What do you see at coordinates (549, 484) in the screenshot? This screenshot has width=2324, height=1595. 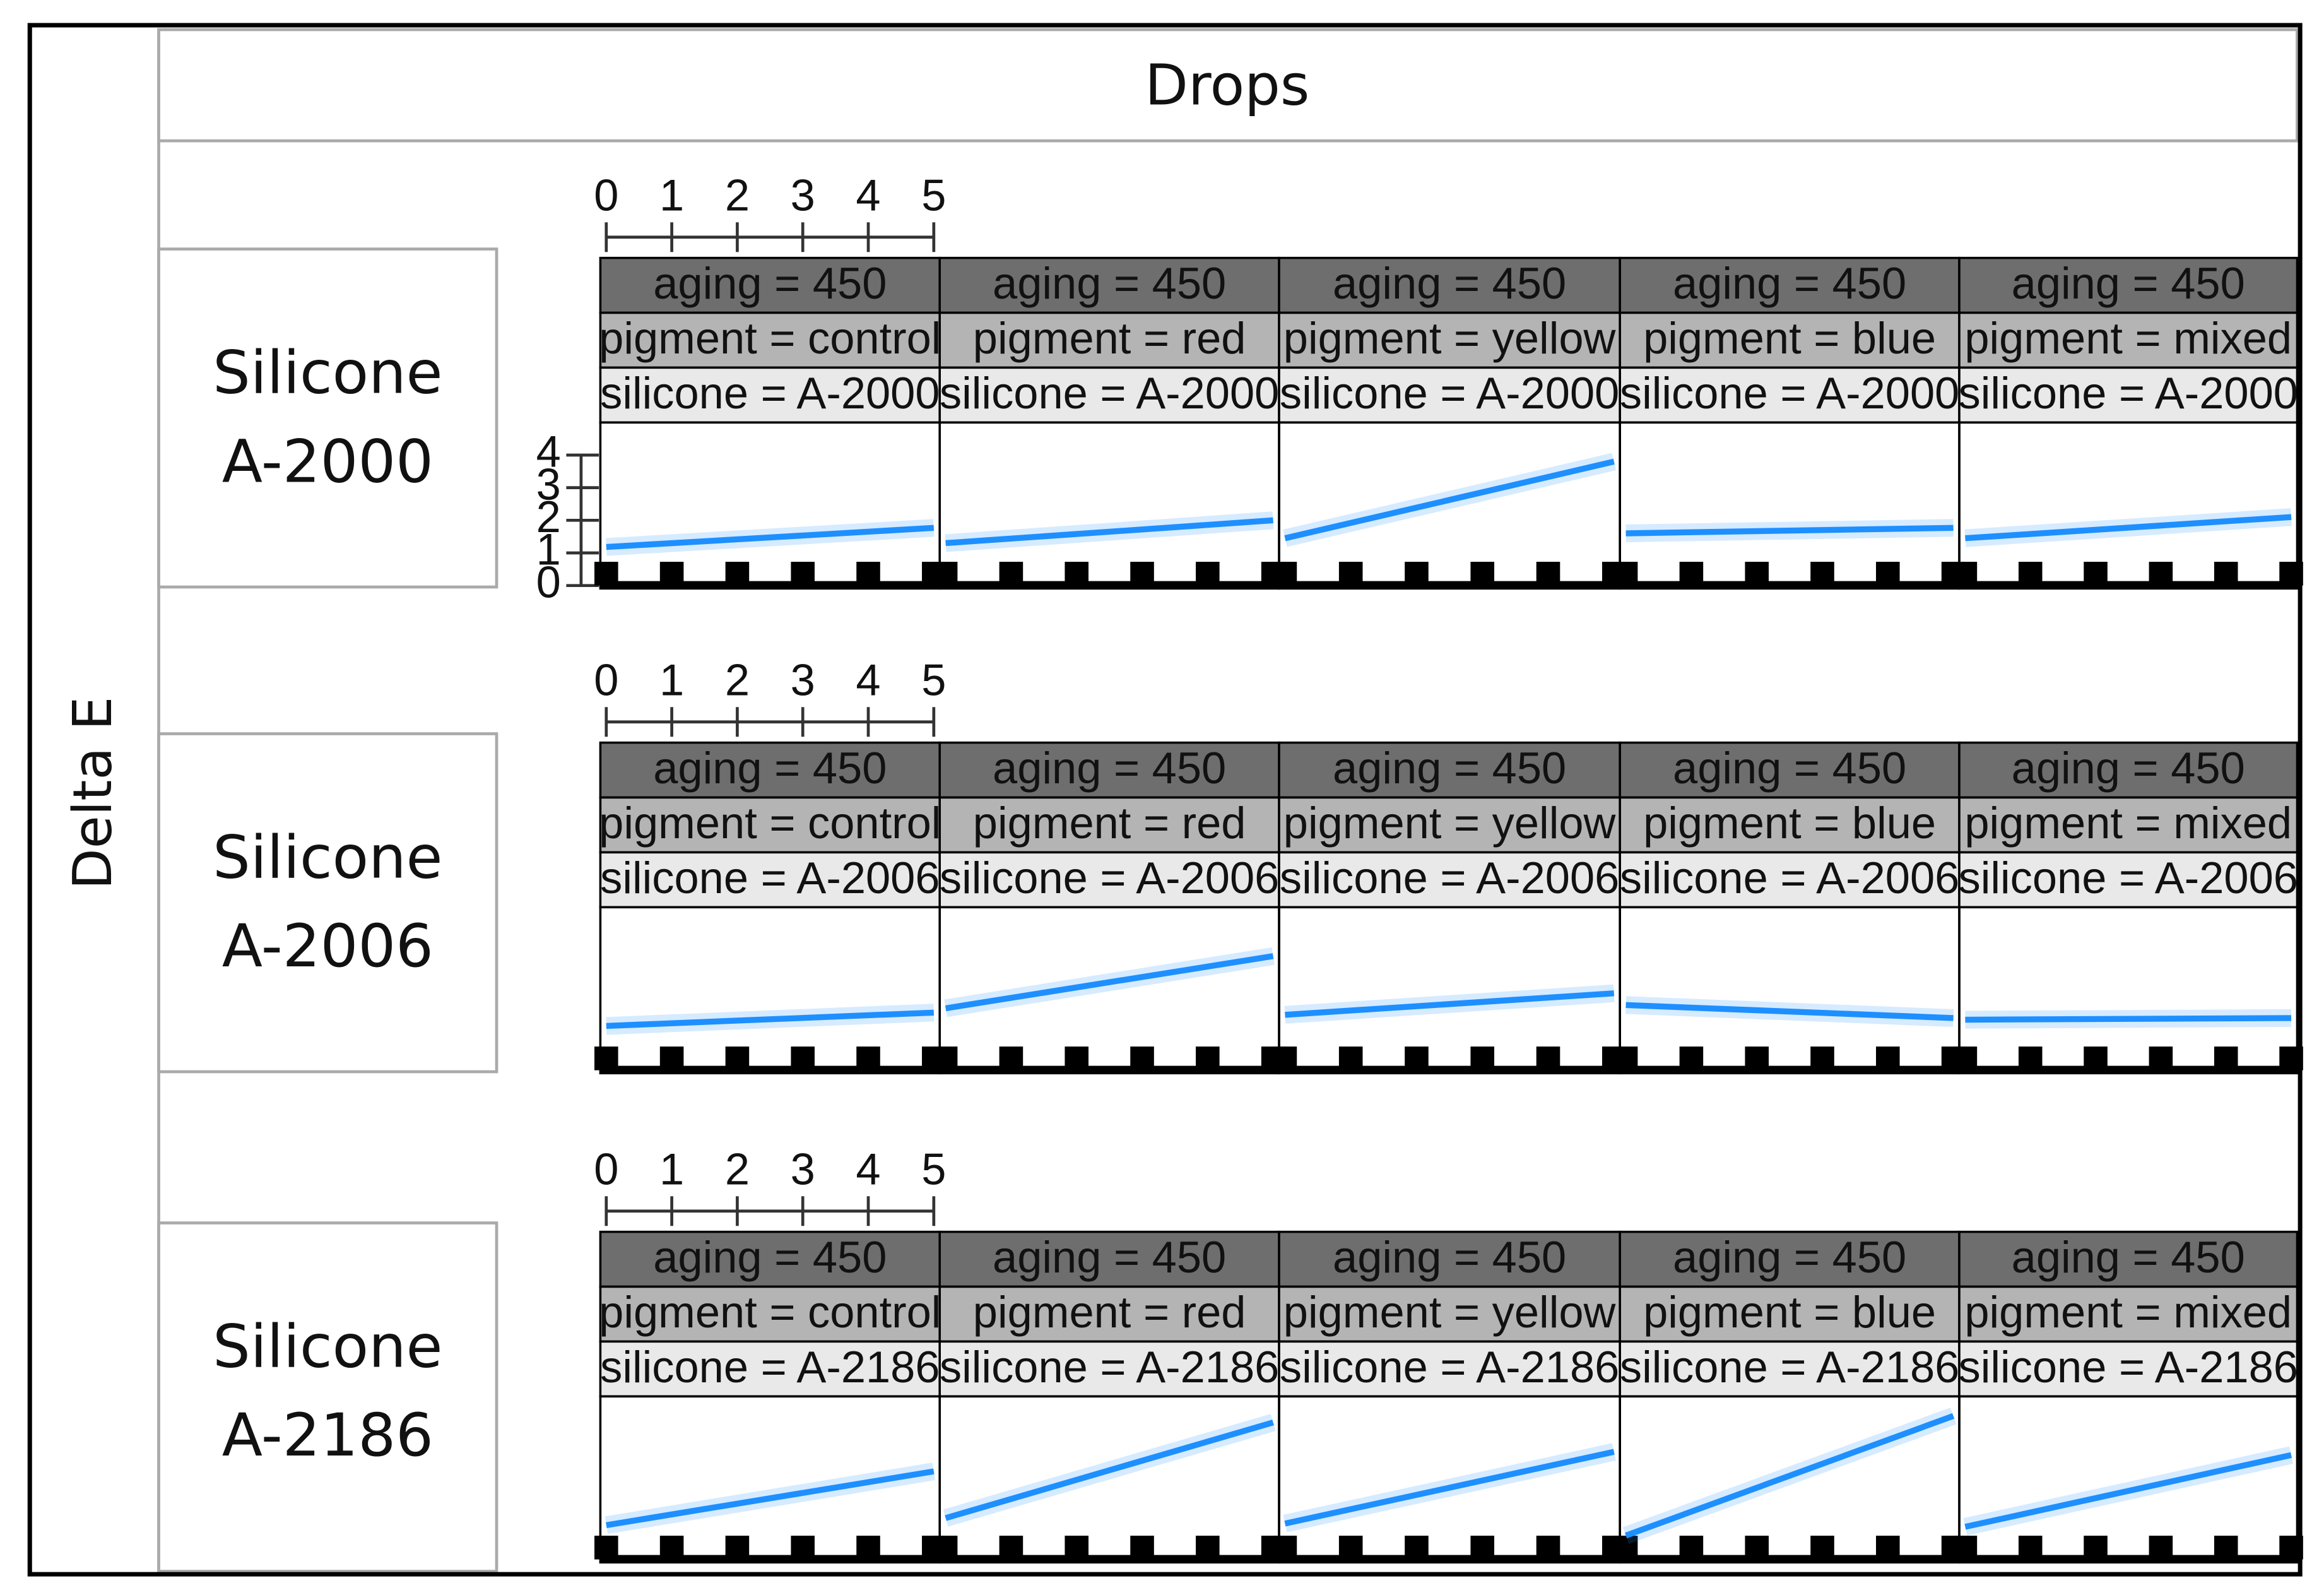 I see `y-tick-label: 3` at bounding box center [549, 484].